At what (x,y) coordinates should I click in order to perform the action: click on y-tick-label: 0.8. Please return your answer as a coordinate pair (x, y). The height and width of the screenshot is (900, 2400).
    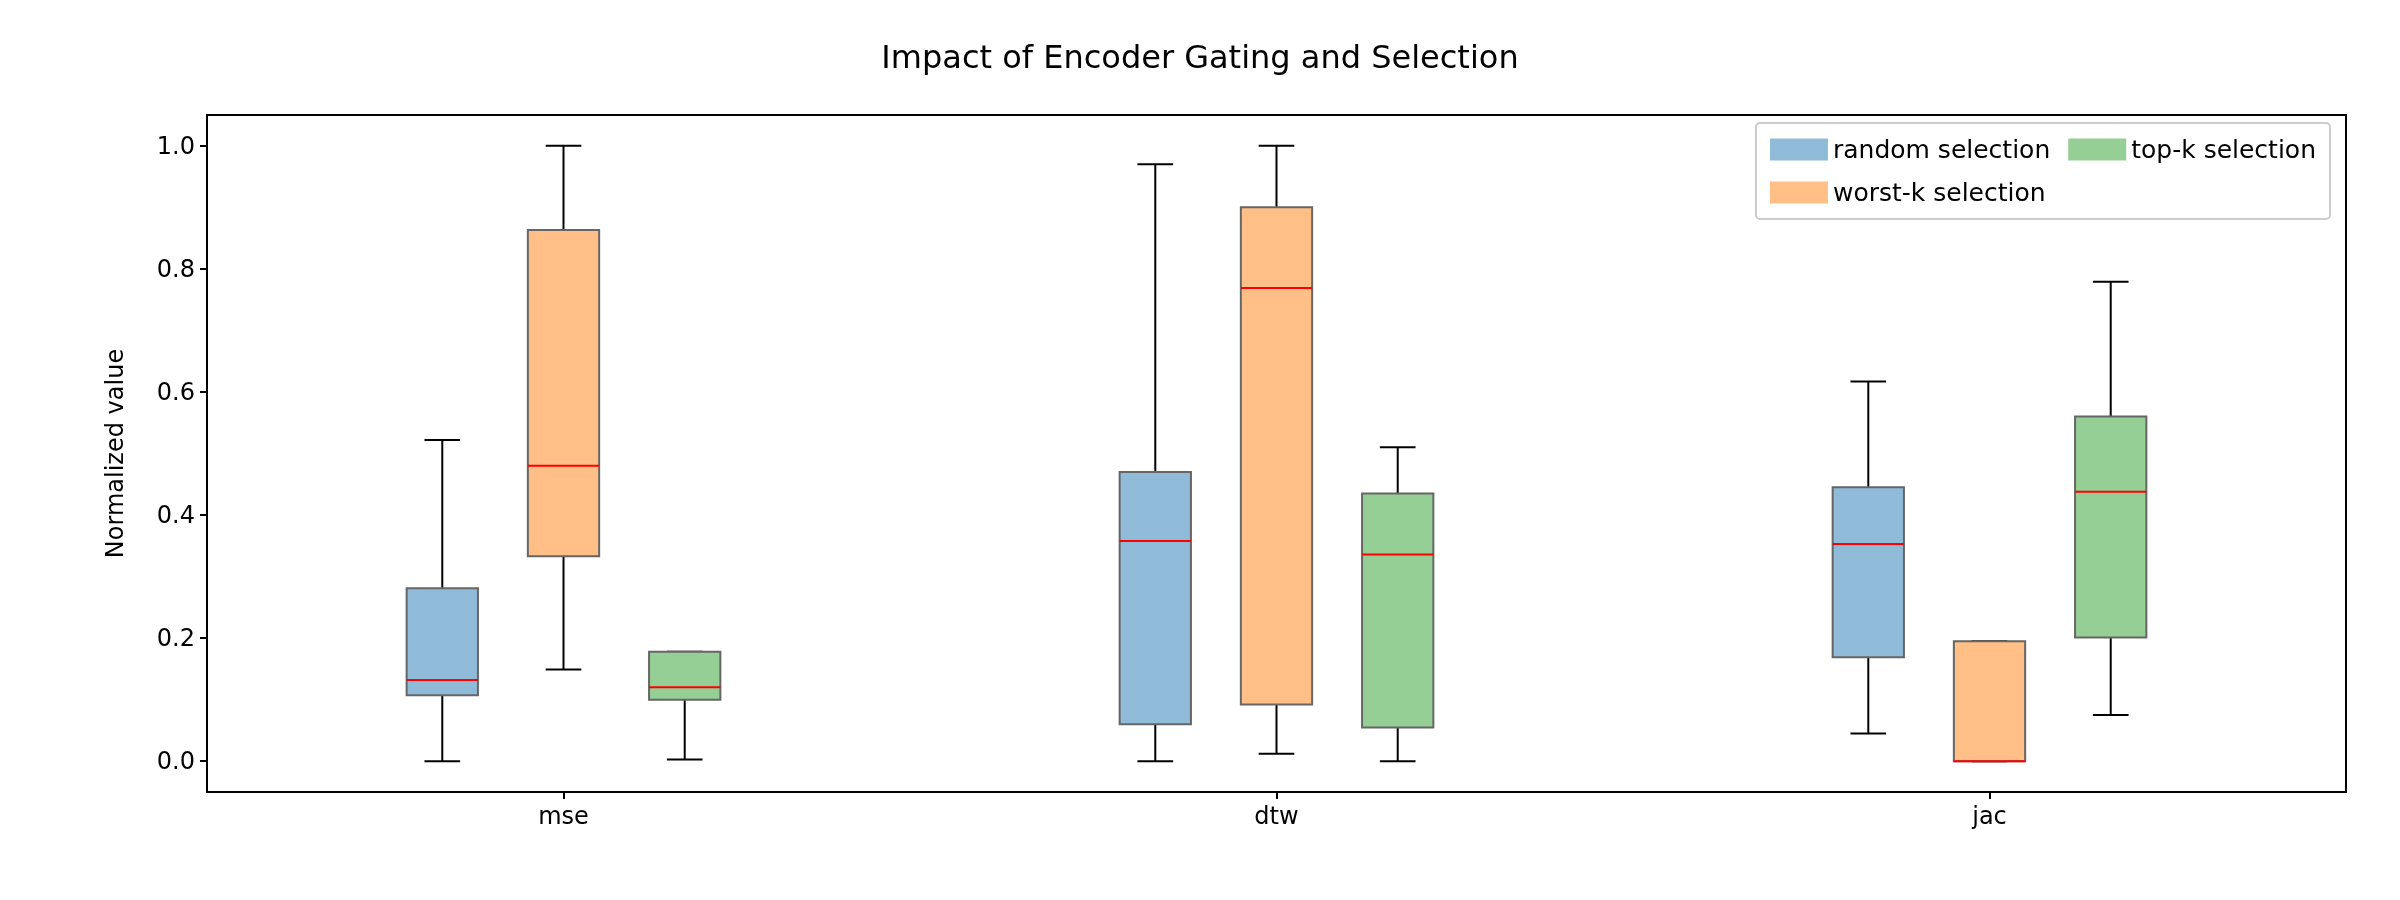
    Looking at the image, I should click on (175, 268).